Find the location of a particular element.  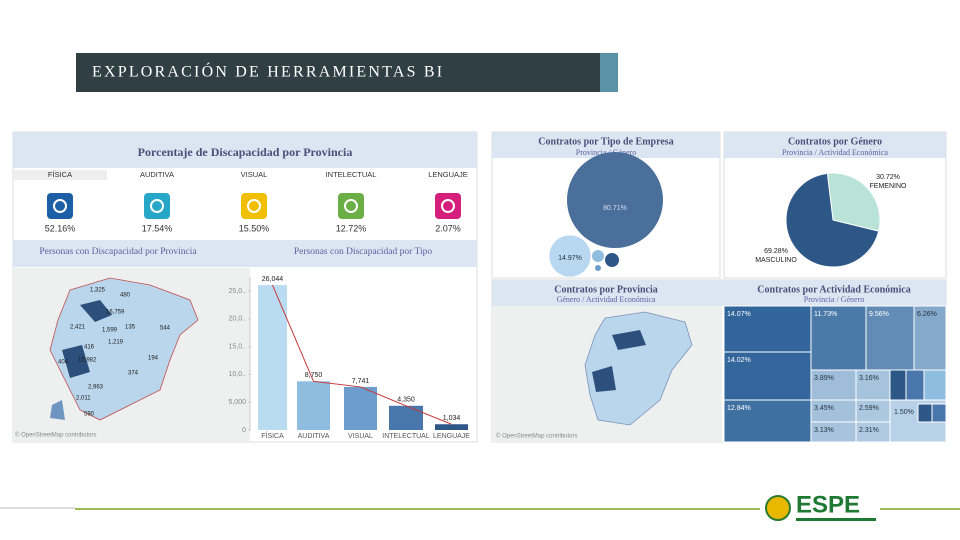

type-name: AUDITIVA is located at coordinates (157, 174).